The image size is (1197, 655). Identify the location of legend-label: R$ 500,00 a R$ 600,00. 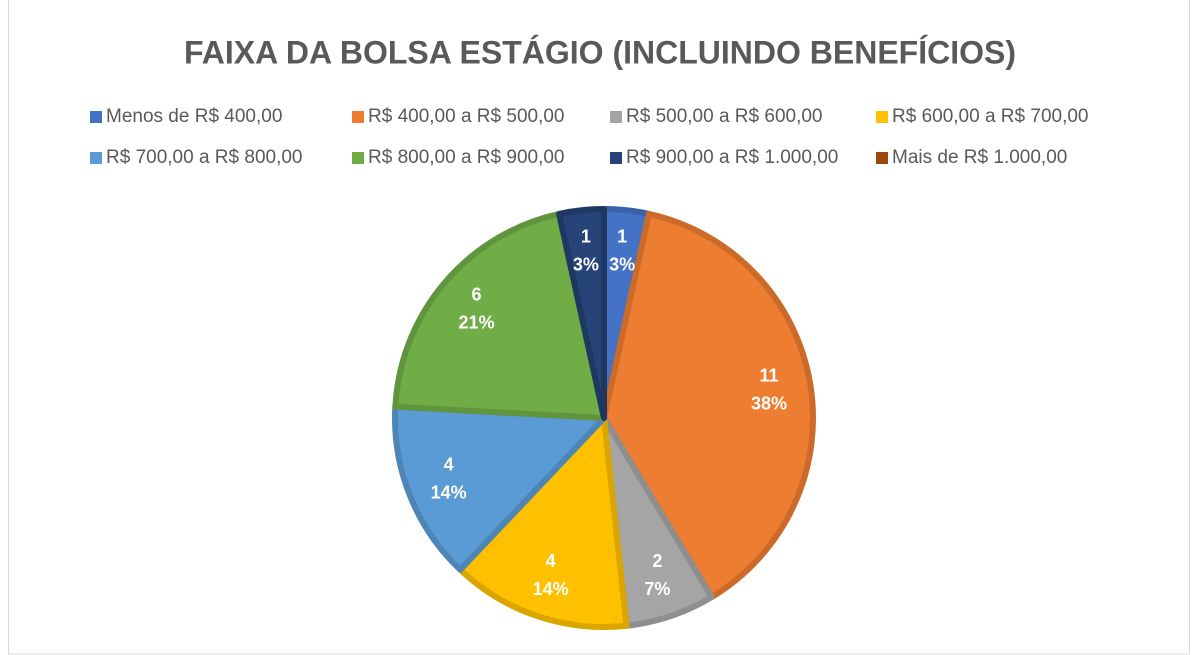
(724, 116).